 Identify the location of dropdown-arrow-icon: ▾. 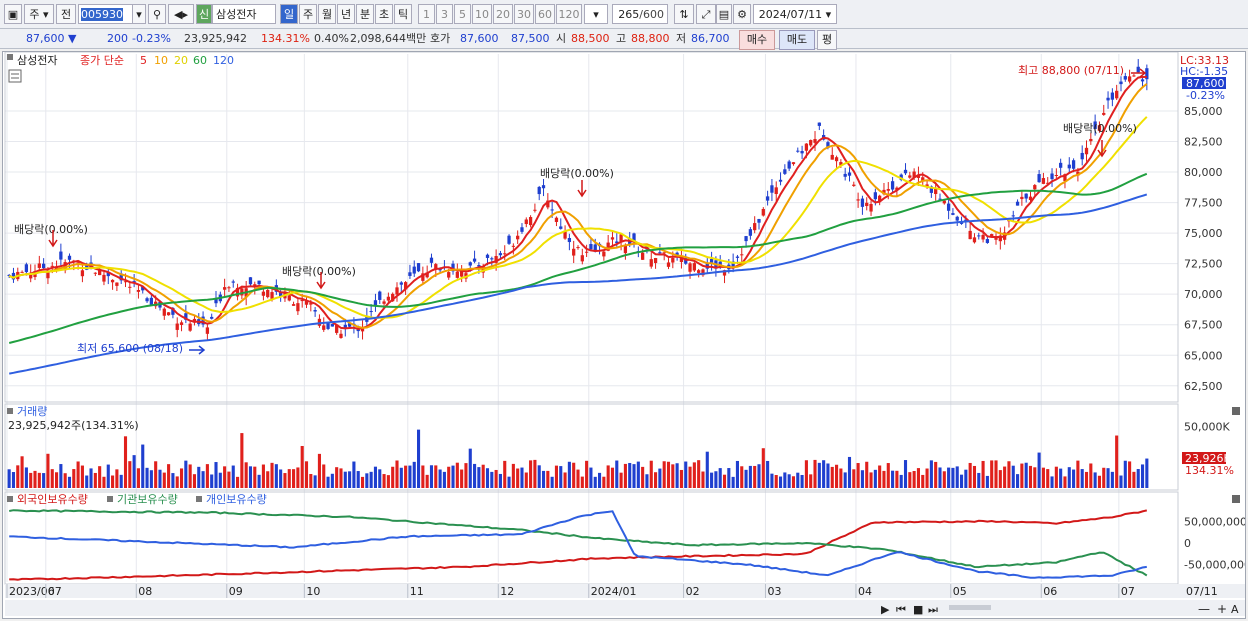
(139, 14).